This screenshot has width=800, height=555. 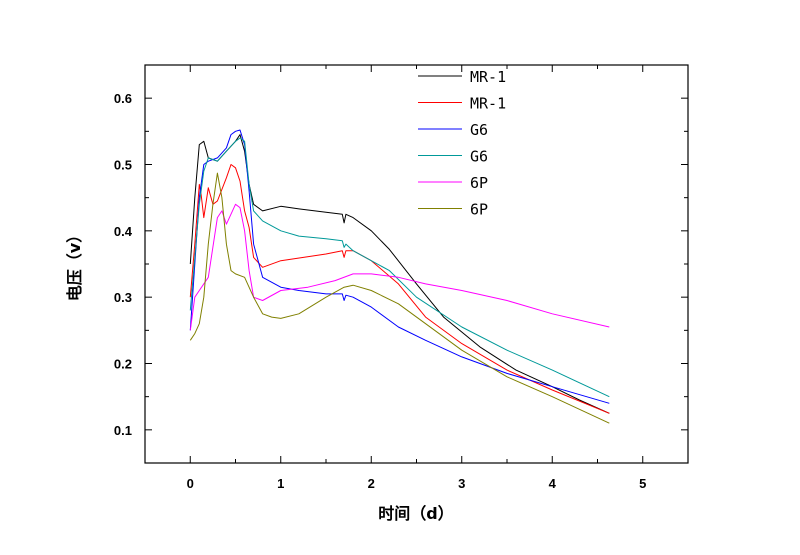 I want to click on legend-label-1: MR-1, so click(x=488, y=104).